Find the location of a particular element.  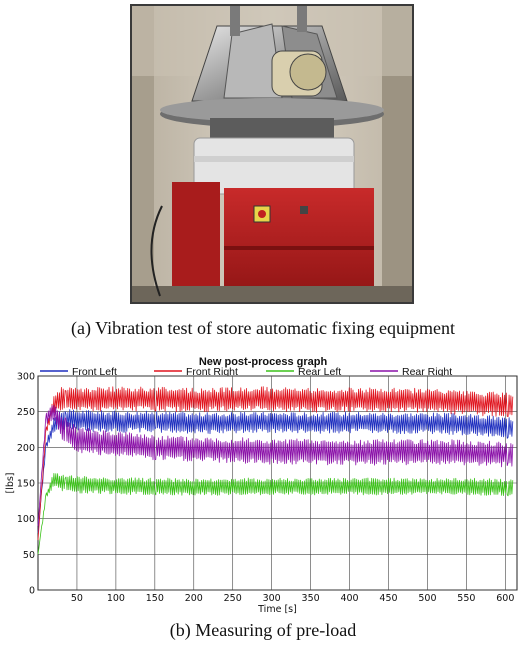

x-tick-label: 300 is located at coordinates (272, 598).